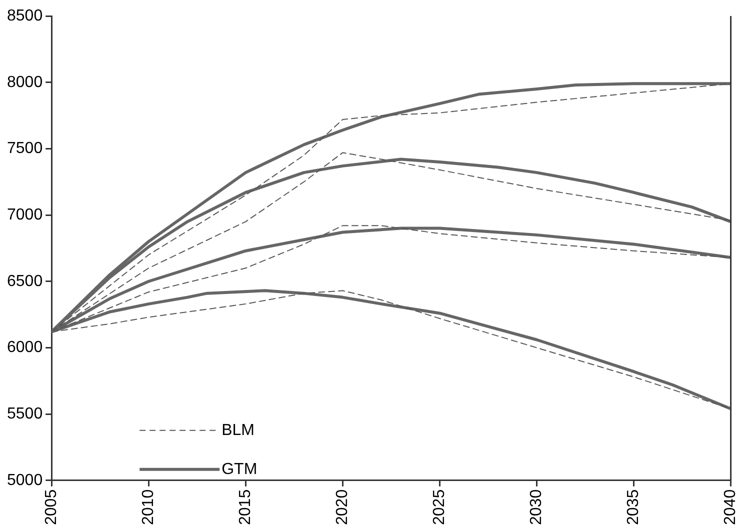 The height and width of the screenshot is (528, 753). Describe the element at coordinates (343, 507) in the screenshot. I see `x-tick-label: 2020` at that location.